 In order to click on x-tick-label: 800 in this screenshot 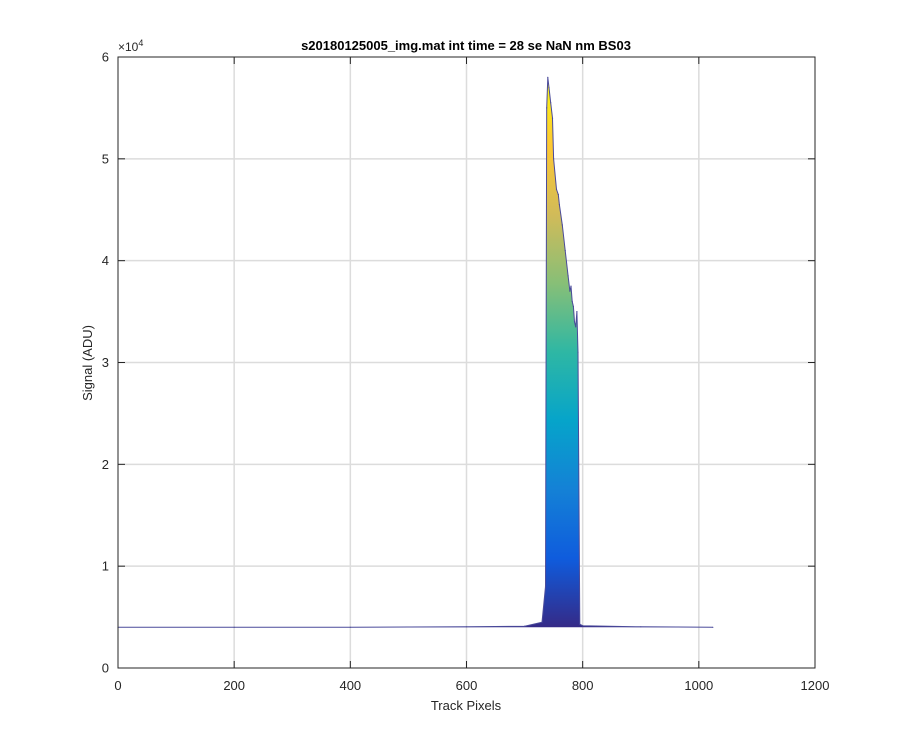, I will do `click(583, 685)`.